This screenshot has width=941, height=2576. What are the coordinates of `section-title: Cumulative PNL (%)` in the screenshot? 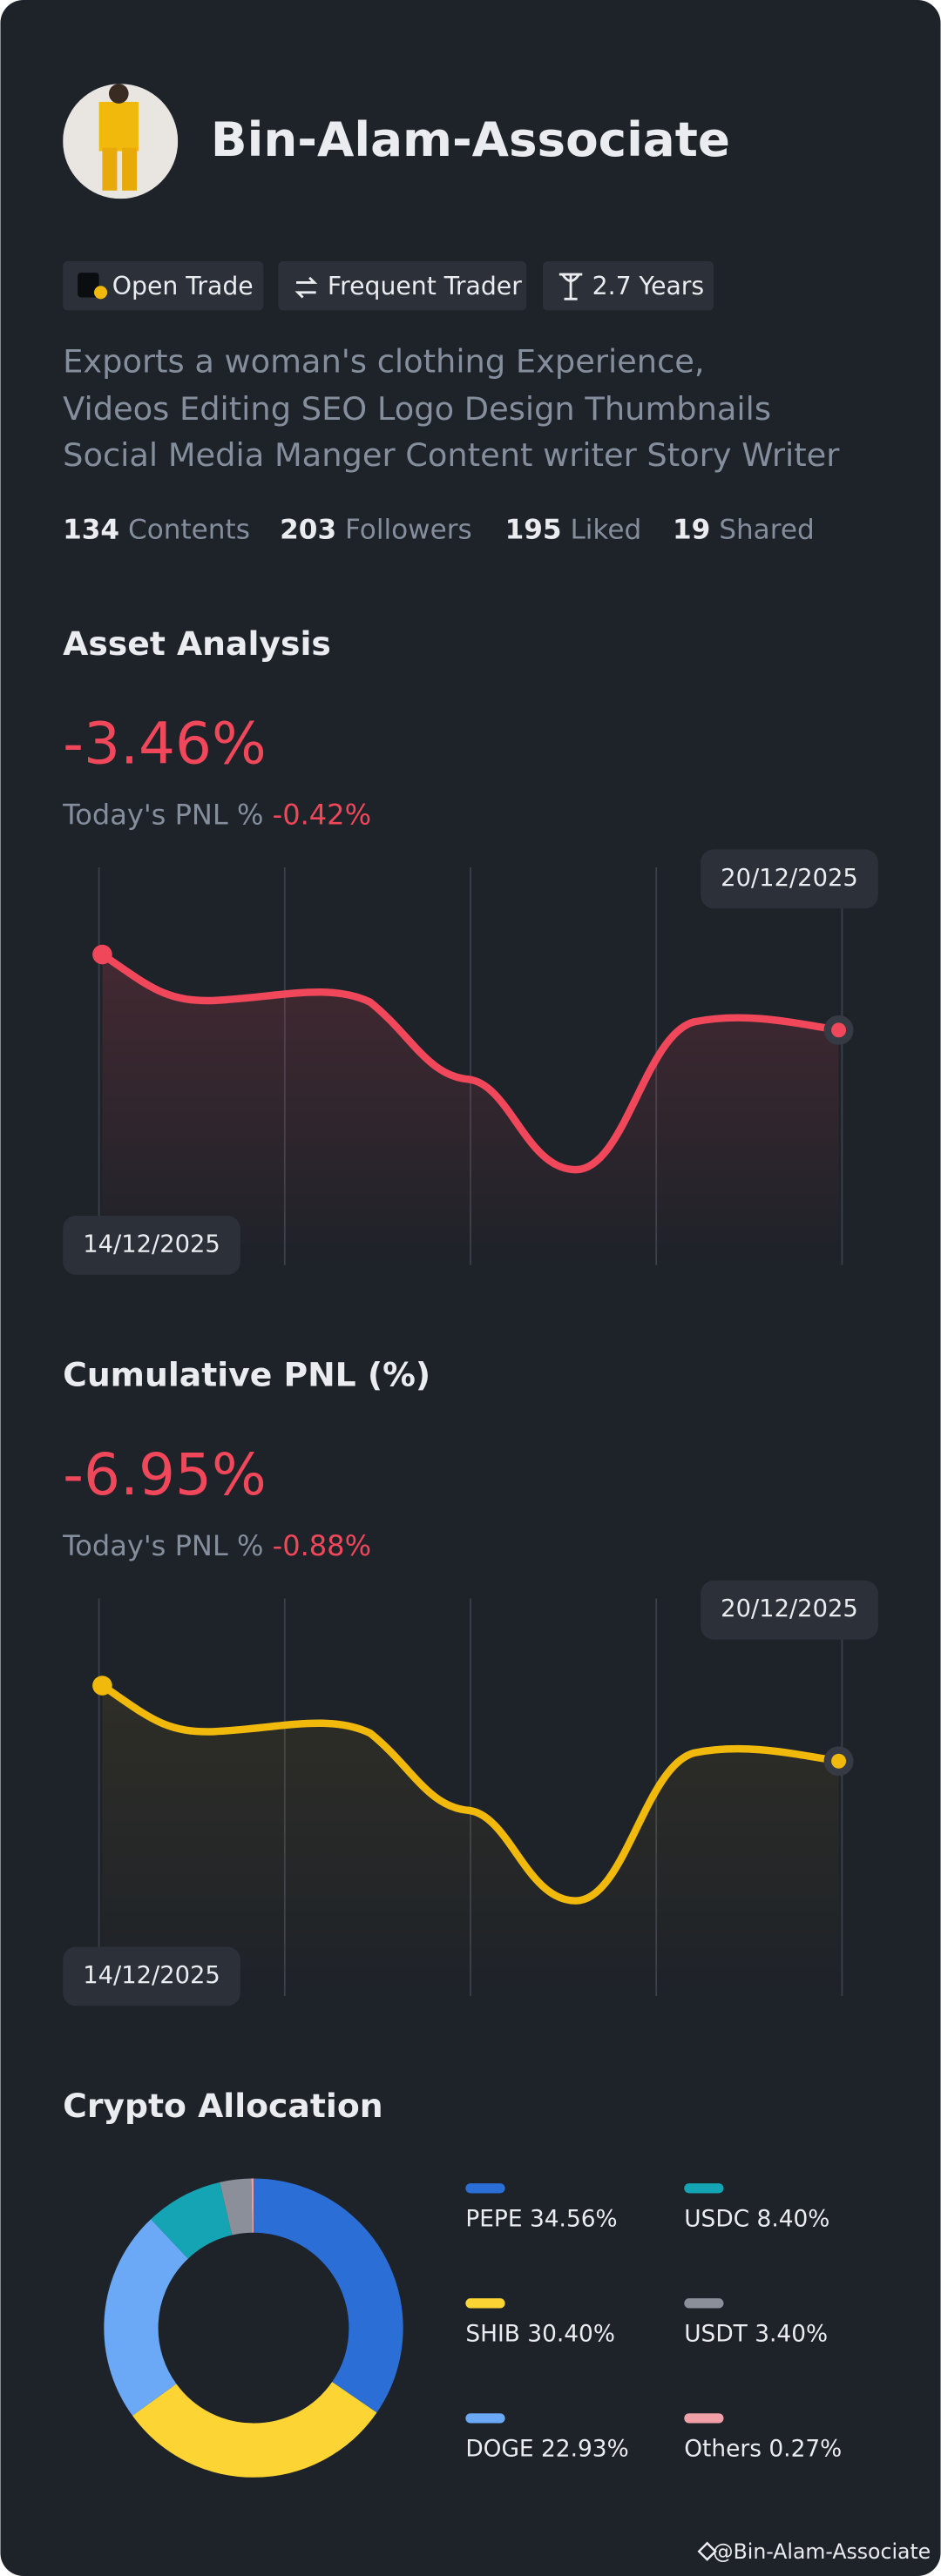 It's located at (246, 1374).